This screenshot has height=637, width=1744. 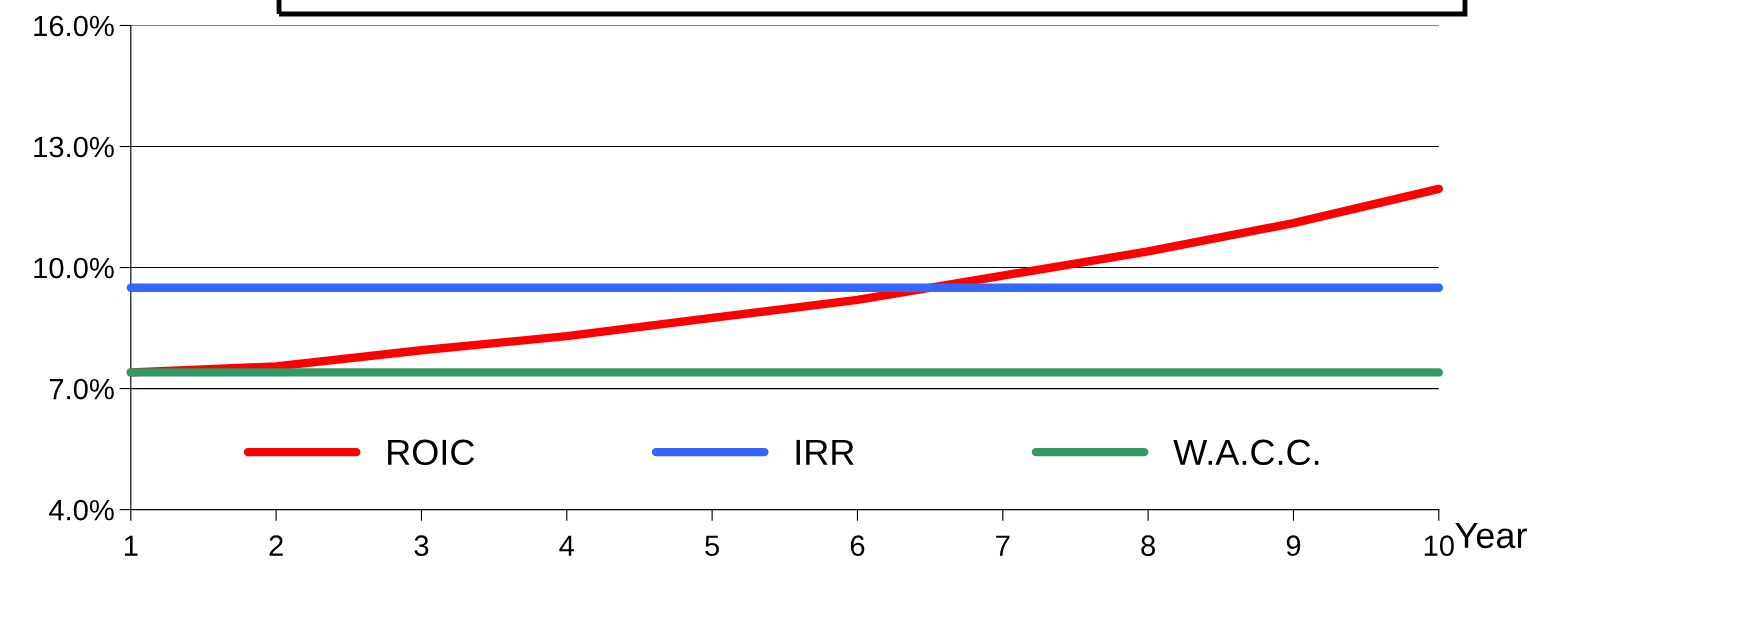 What do you see at coordinates (276, 545) in the screenshot?
I see `x-tick-label: 2` at bounding box center [276, 545].